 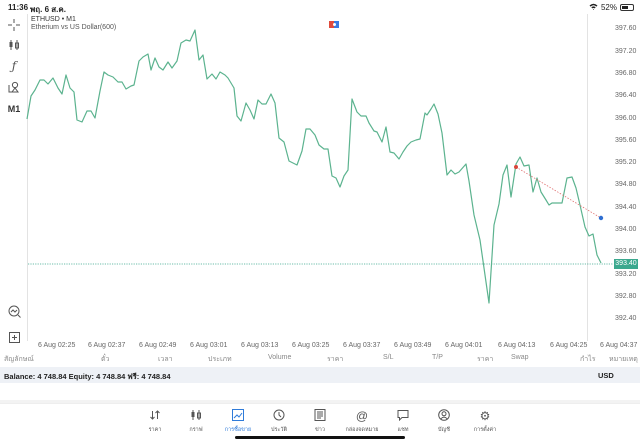 What do you see at coordinates (464, 345) in the screenshot?
I see `x-tick: 6 Aug 04:01` at bounding box center [464, 345].